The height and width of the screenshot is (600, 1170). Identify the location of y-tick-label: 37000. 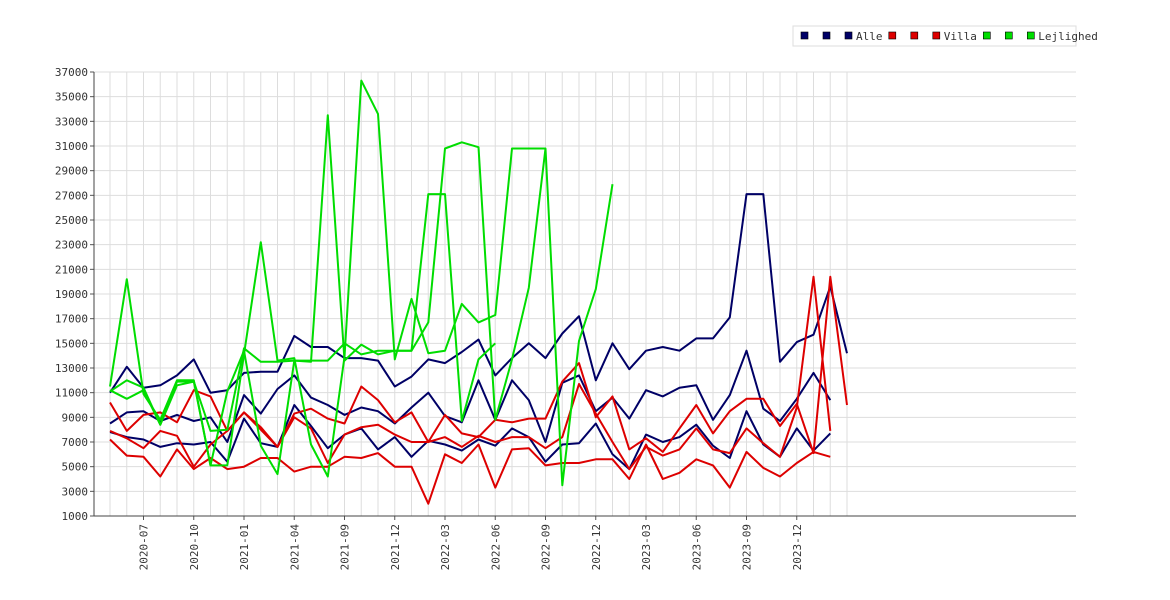
(71, 72).